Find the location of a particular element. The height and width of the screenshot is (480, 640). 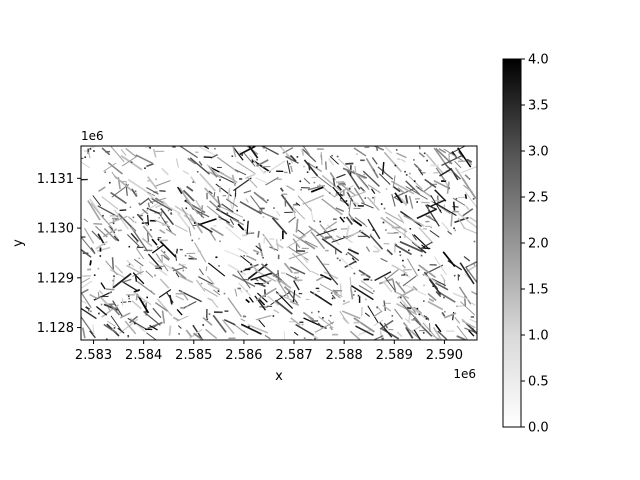

x-tick-label-3: 2.586 is located at coordinates (243, 355).